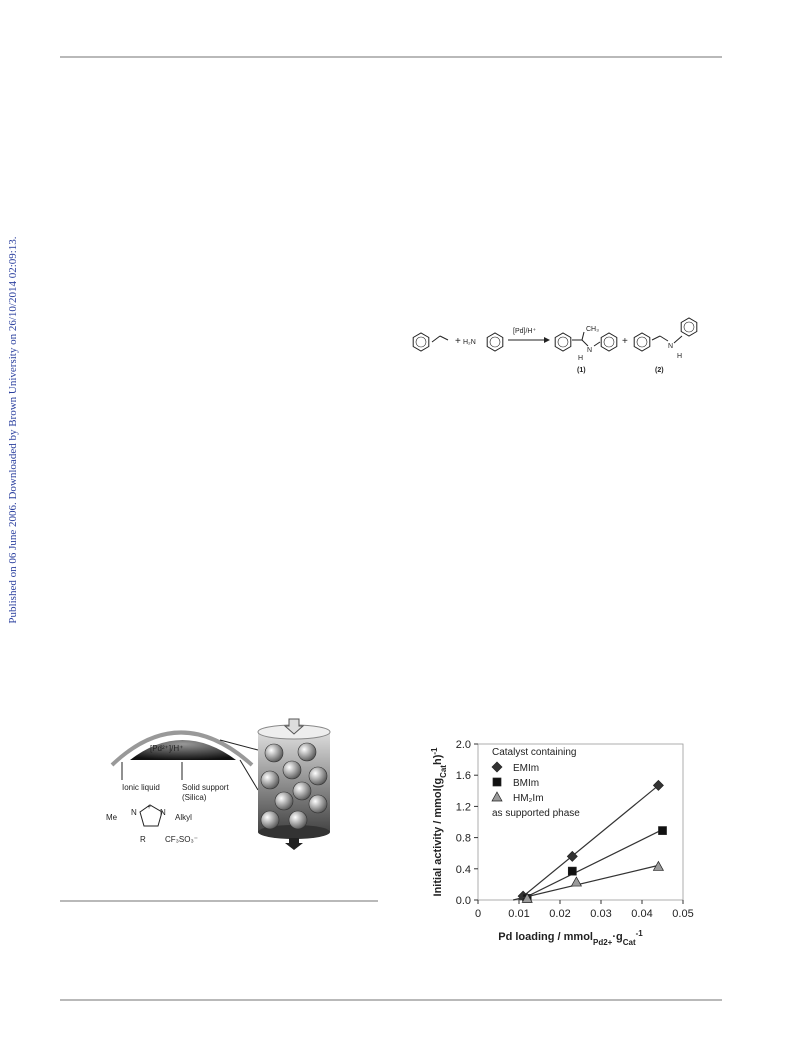  I want to click on plot-frame, so click(580, 822).